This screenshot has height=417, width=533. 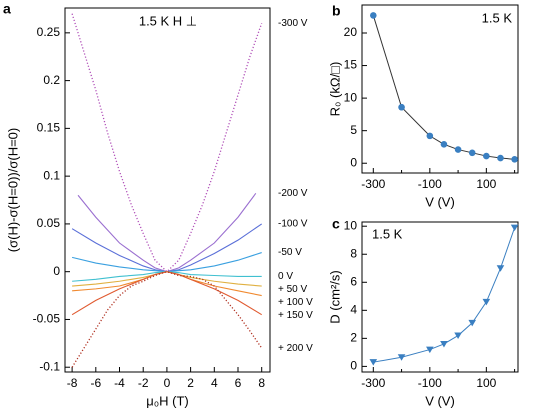 I want to click on x-tick-label: 8, so click(x=261, y=383).